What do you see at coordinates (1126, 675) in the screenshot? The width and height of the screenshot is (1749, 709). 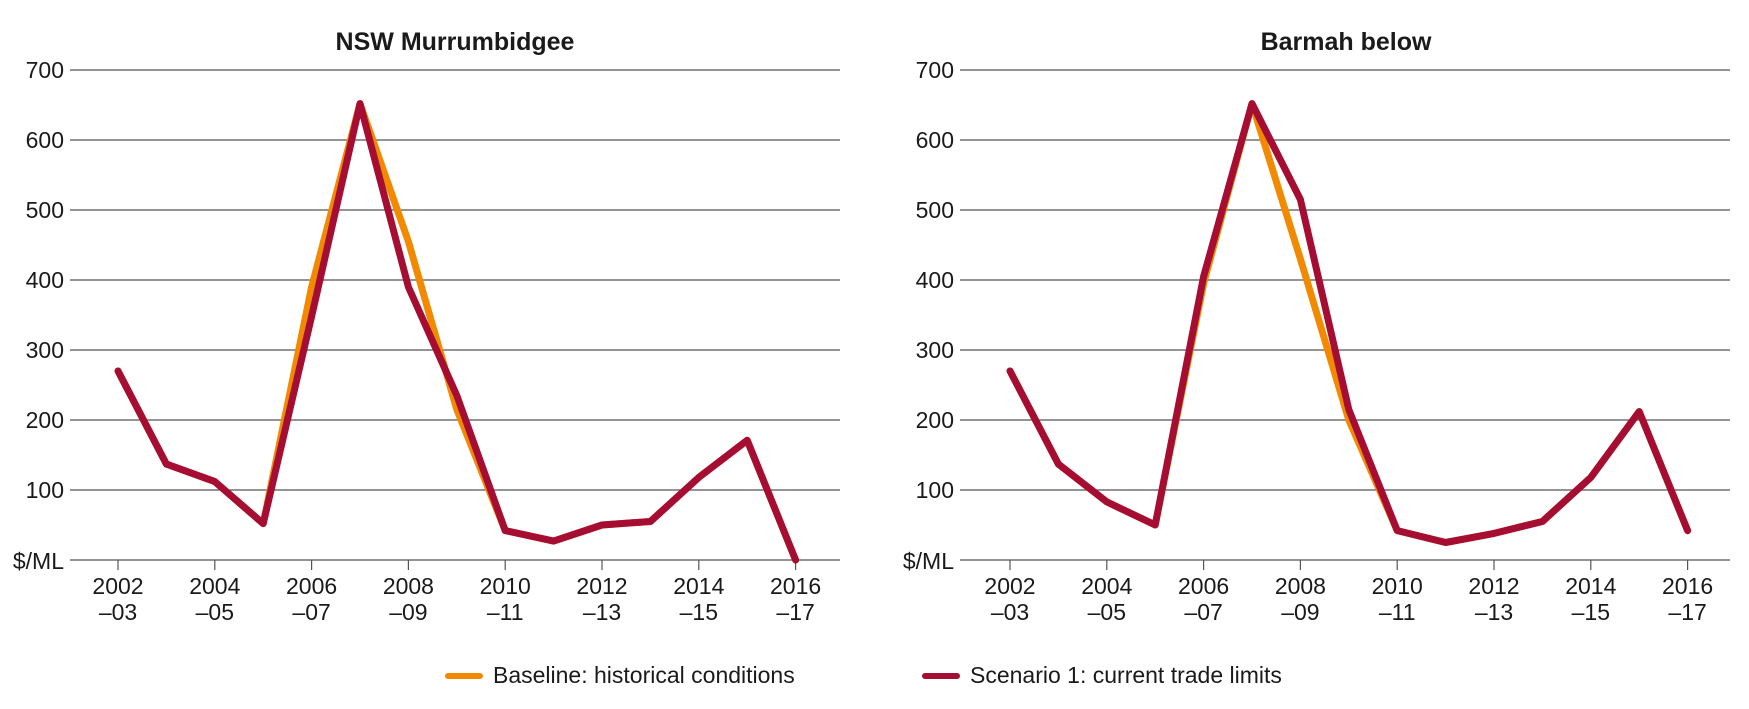 I see `legend-scenario-label: Scenario 1: current trade limits` at bounding box center [1126, 675].